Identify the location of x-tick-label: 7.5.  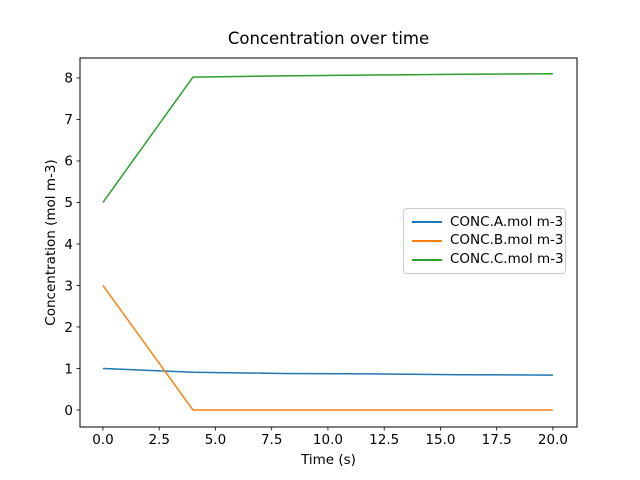
(271, 440).